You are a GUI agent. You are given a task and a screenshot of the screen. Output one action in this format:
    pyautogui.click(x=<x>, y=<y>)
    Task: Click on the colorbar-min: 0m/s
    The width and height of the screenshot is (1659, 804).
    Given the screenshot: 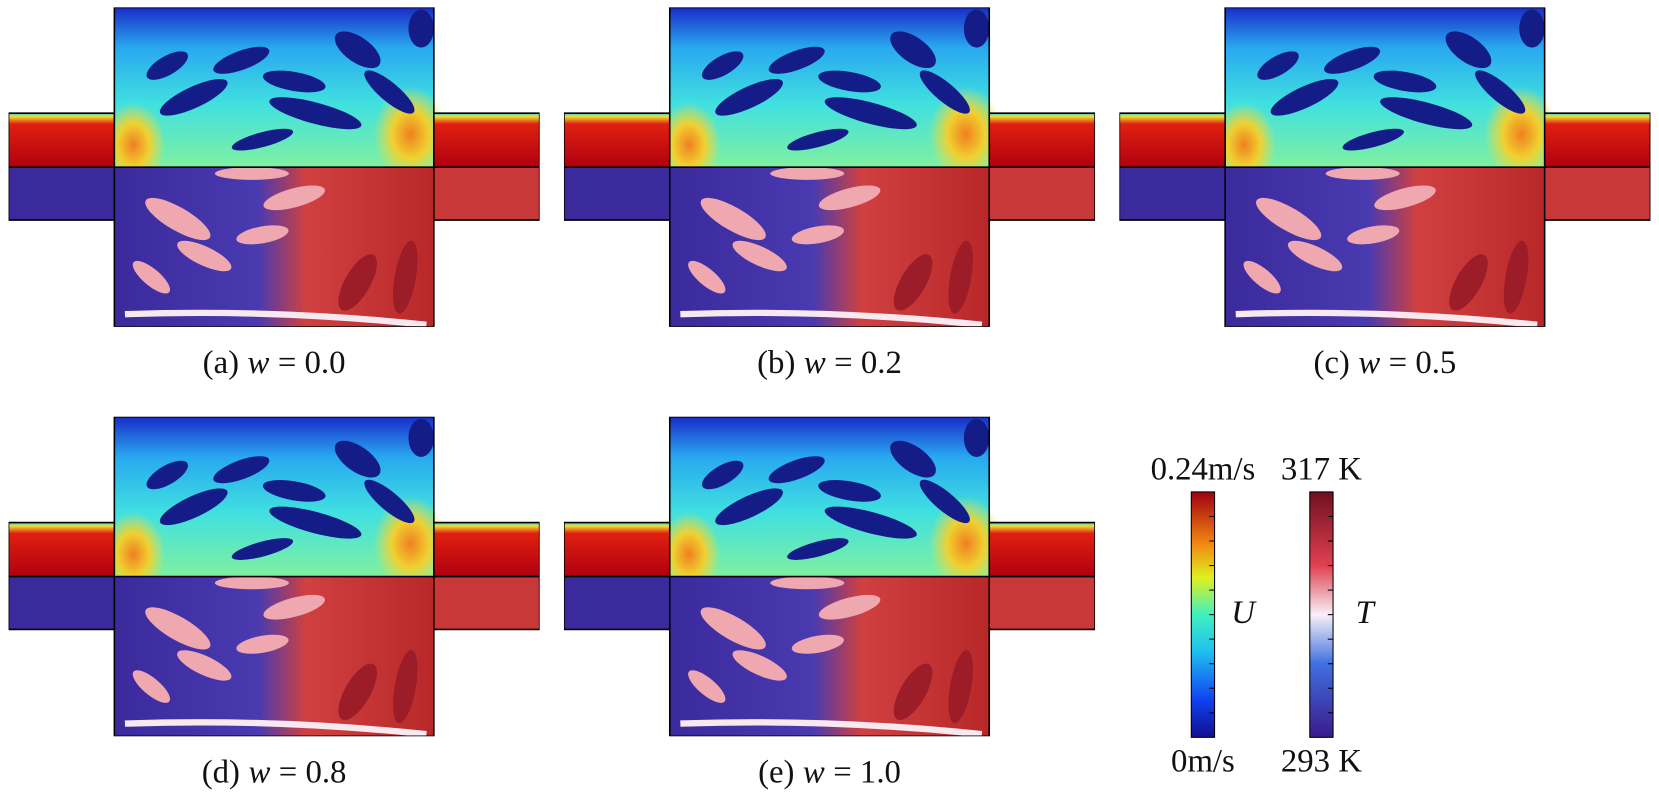 What is the action you would take?
    pyautogui.click(x=1203, y=761)
    